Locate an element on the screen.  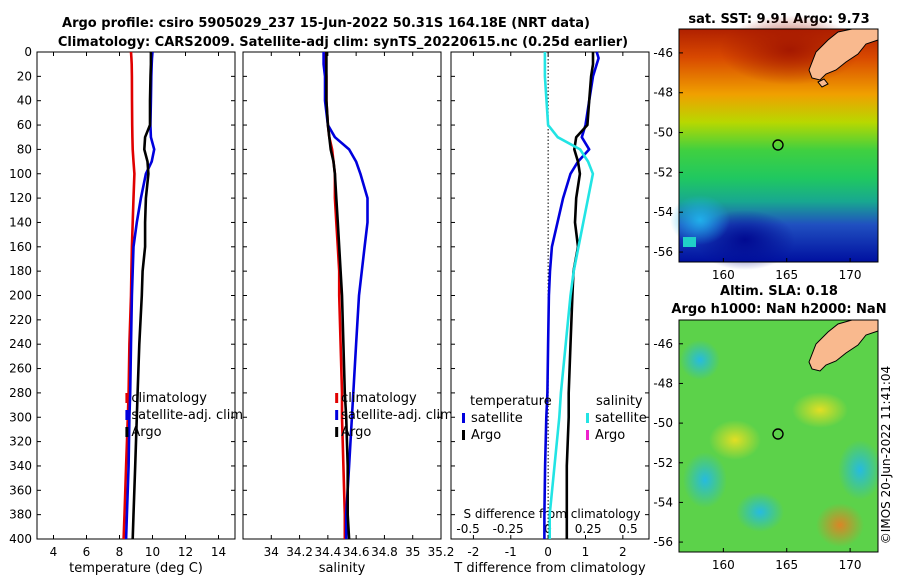
series-line-satellite-salinity is located at coordinates (569, 295).